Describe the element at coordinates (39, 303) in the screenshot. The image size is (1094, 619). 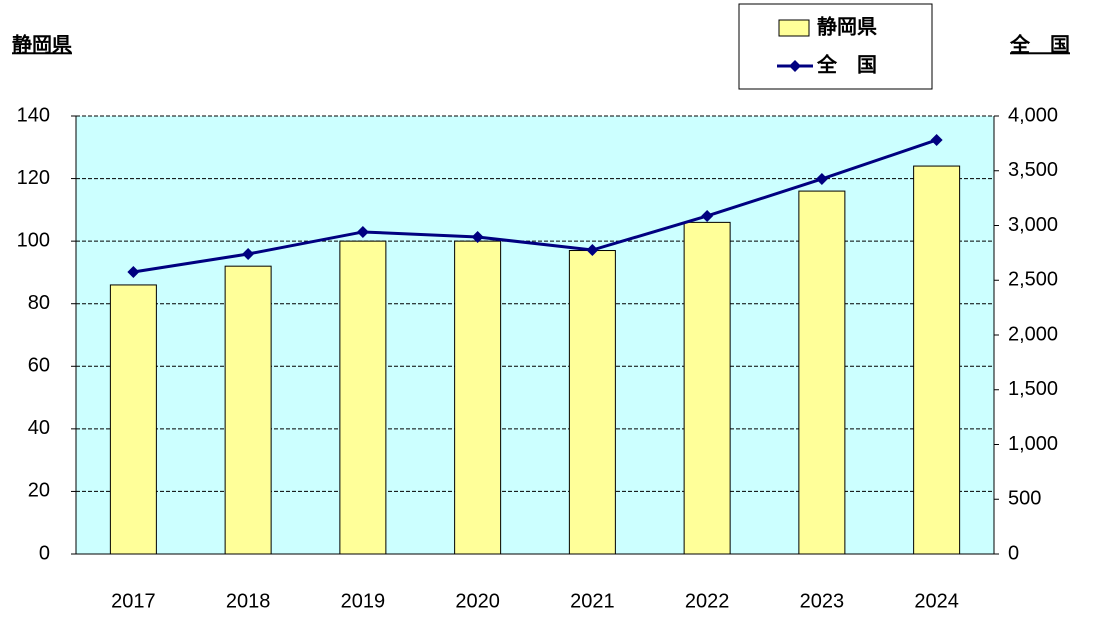
I see `y-tick-label: 80` at that location.